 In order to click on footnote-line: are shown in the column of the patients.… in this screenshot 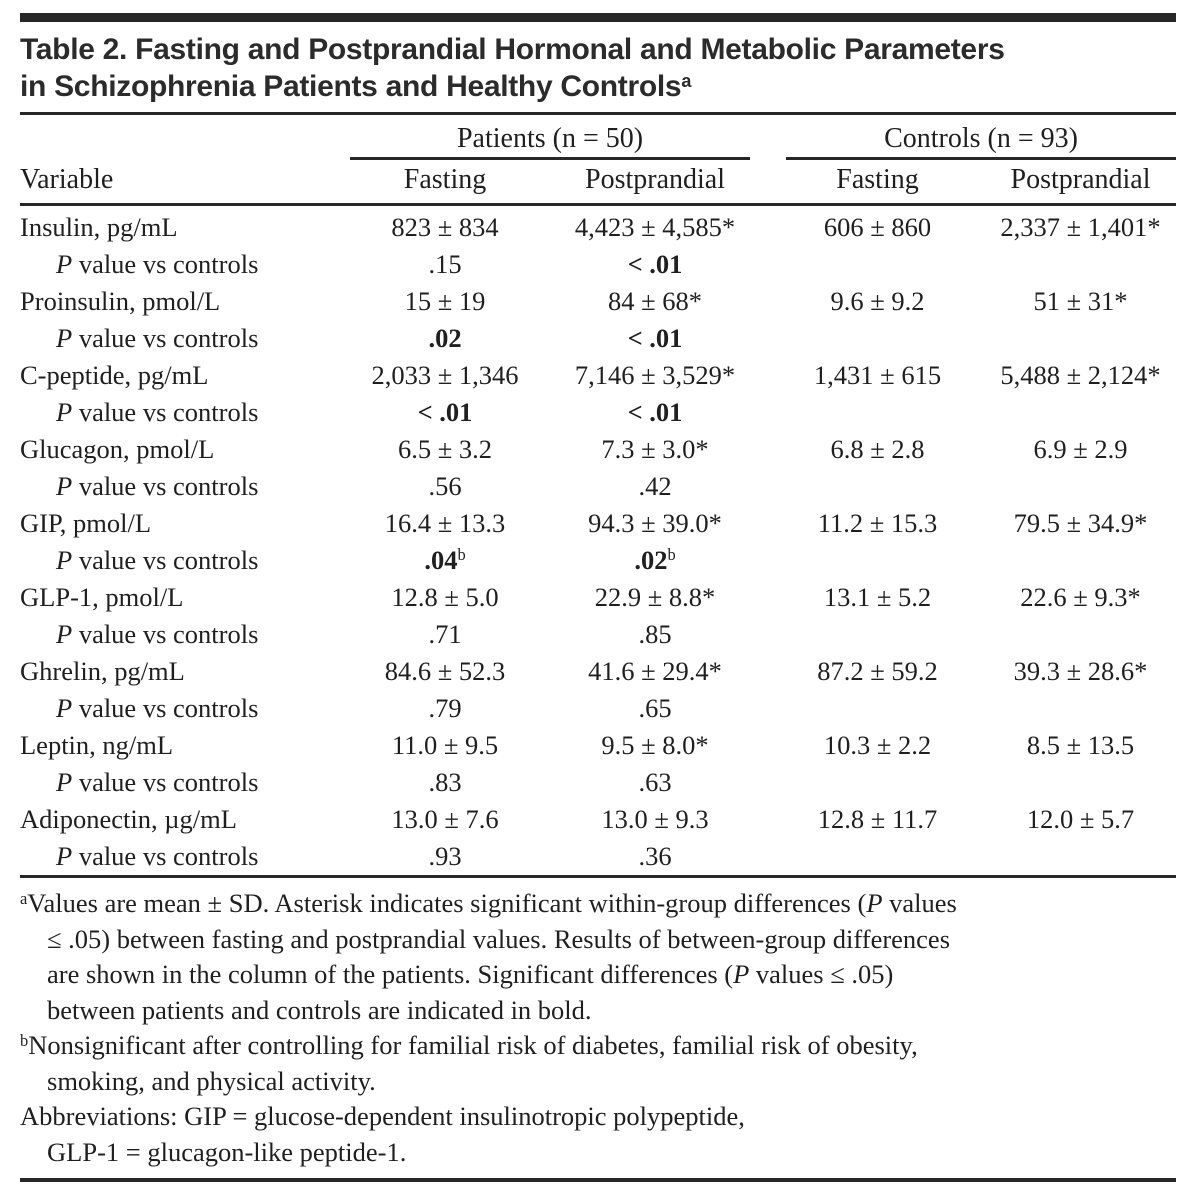, I will do `click(470, 974)`.